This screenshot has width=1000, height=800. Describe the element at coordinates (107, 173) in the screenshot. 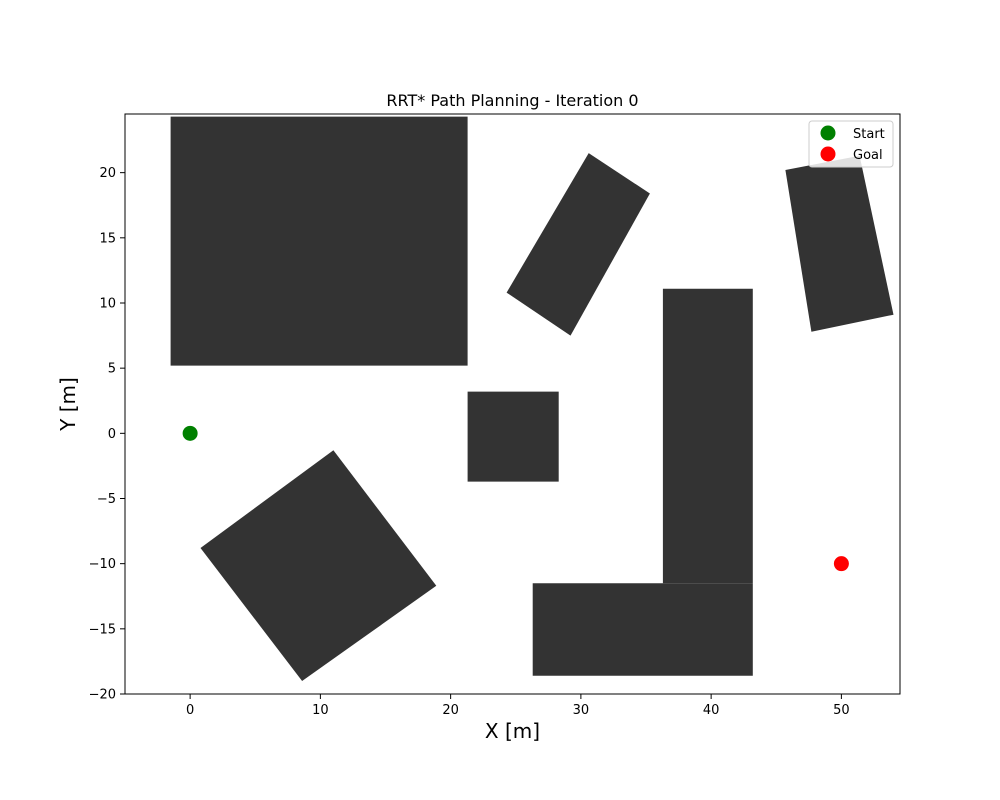

I see `y-tick-label: 20` at that location.